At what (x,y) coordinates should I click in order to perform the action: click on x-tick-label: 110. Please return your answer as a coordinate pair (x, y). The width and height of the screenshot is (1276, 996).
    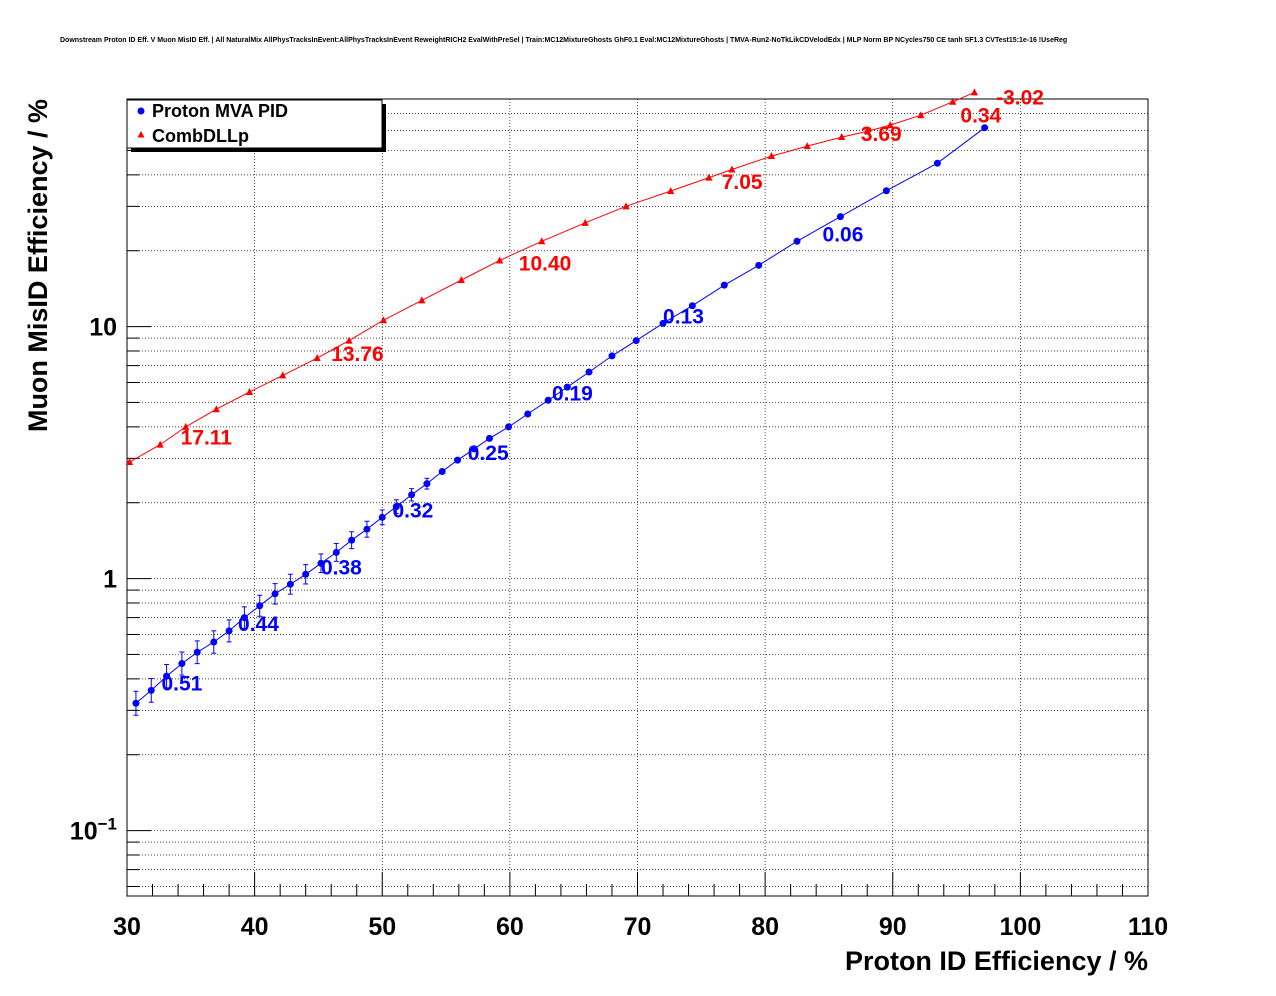
    Looking at the image, I should click on (1148, 927).